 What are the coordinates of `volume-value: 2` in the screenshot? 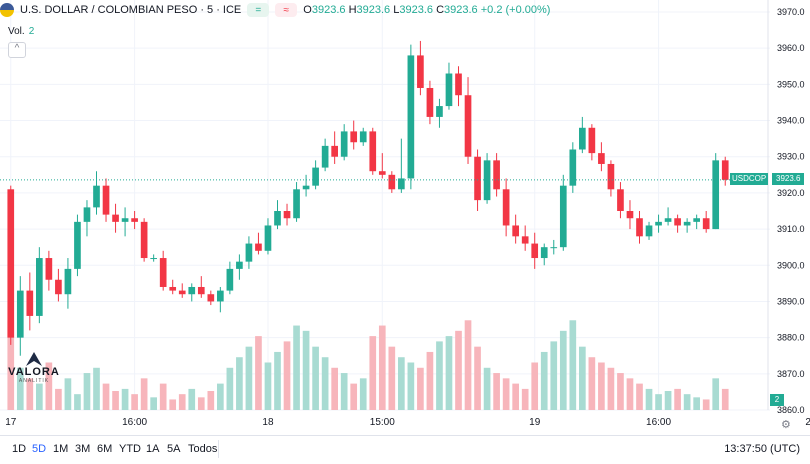 It's located at (31, 31).